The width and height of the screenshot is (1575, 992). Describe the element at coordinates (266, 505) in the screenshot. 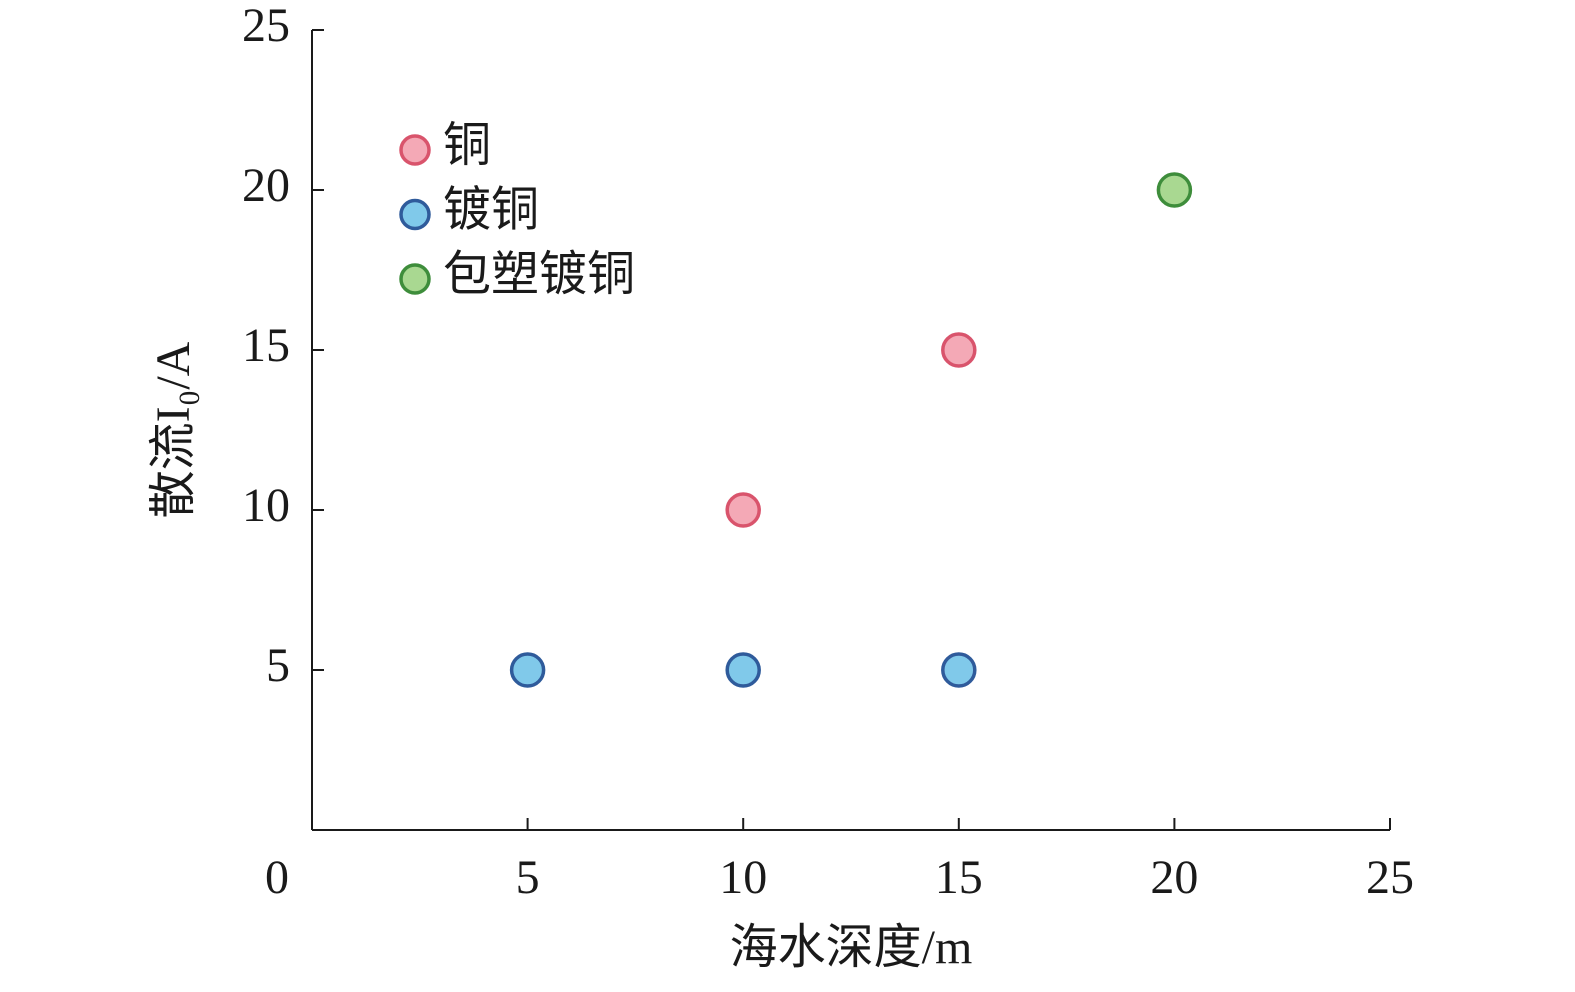

I see `y-tick-label: 10` at that location.